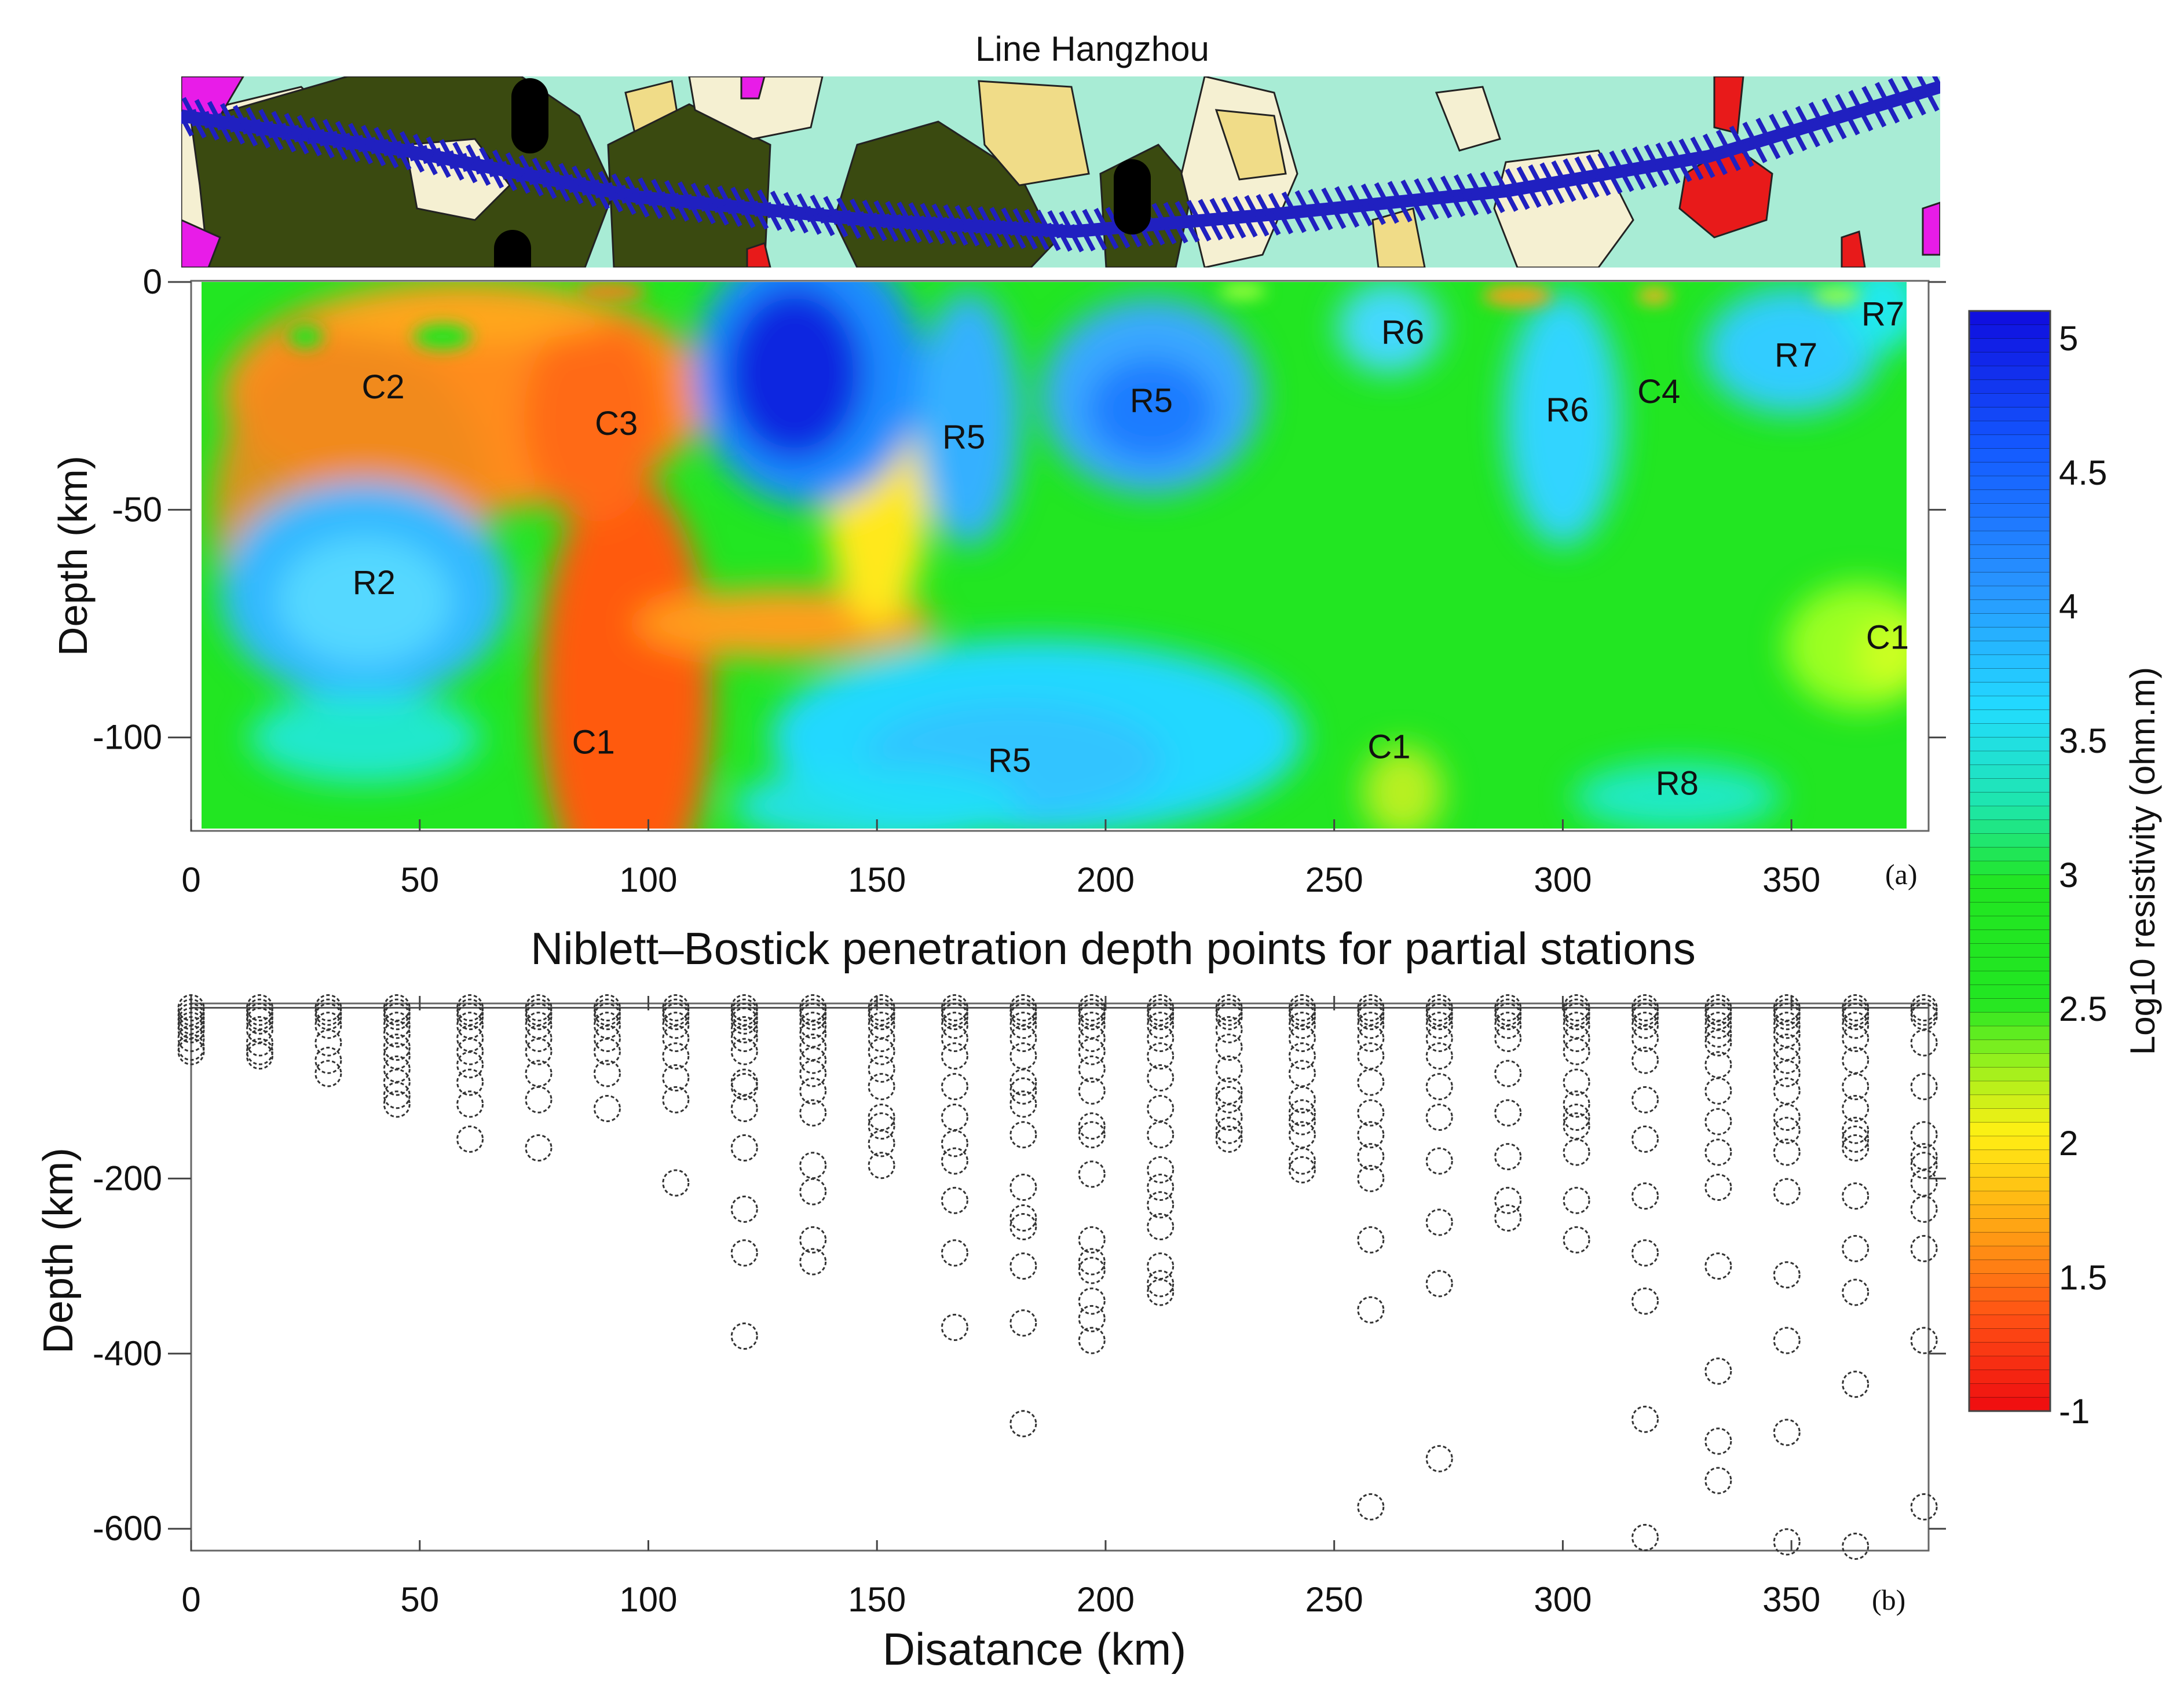  Describe the element at coordinates (2142, 861) in the screenshot. I see `colorbar-label: Log10 resistivity (ohm.m)` at that location.